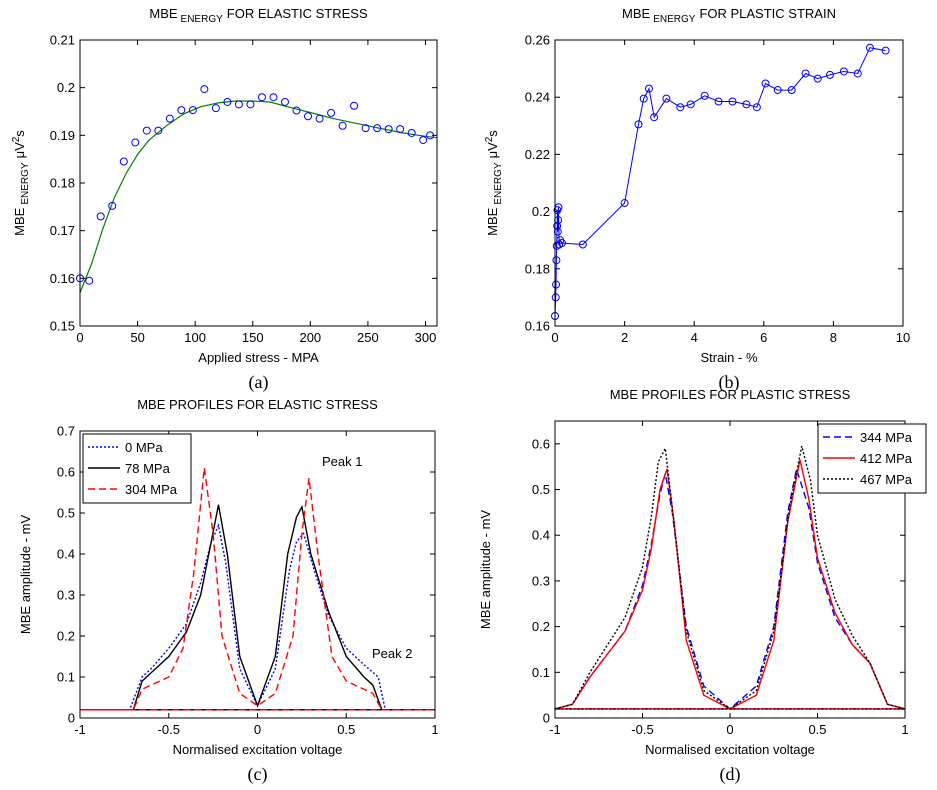 Image resolution: width=937 pixels, height=790 pixels. Describe the element at coordinates (253, 337) in the screenshot. I see `x-tick-label: 150` at that location.